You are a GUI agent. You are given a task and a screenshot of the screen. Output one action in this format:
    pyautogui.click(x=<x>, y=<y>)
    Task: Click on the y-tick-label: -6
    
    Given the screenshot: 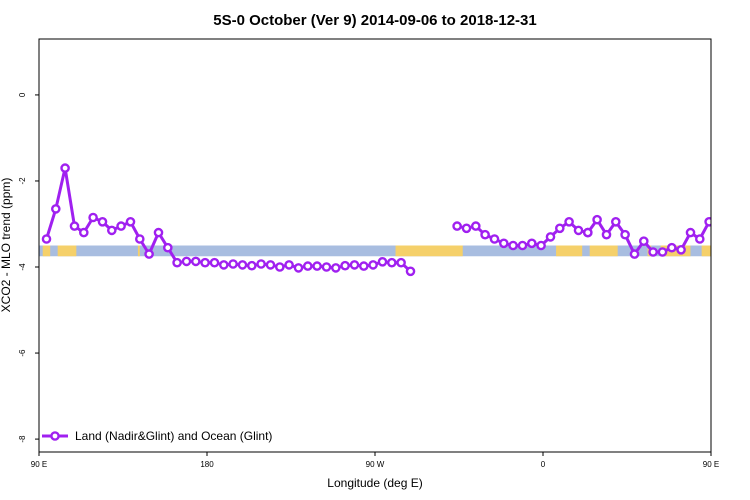 What is the action you would take?
    pyautogui.click(x=22, y=353)
    